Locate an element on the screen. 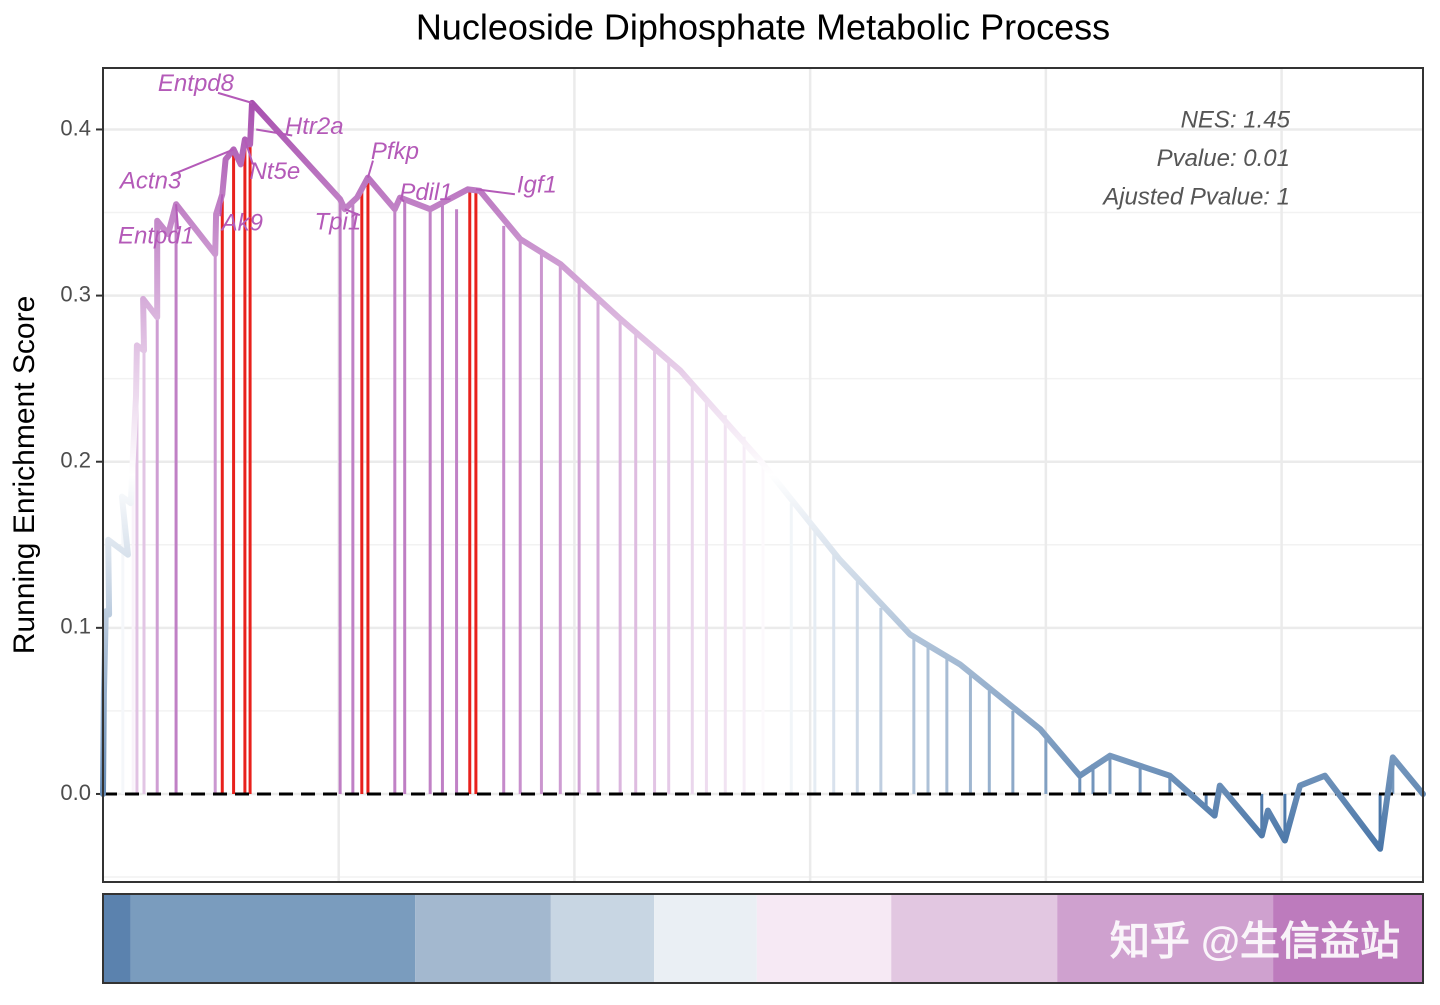  y-tick-label: 0.0 is located at coordinates (75, 792).